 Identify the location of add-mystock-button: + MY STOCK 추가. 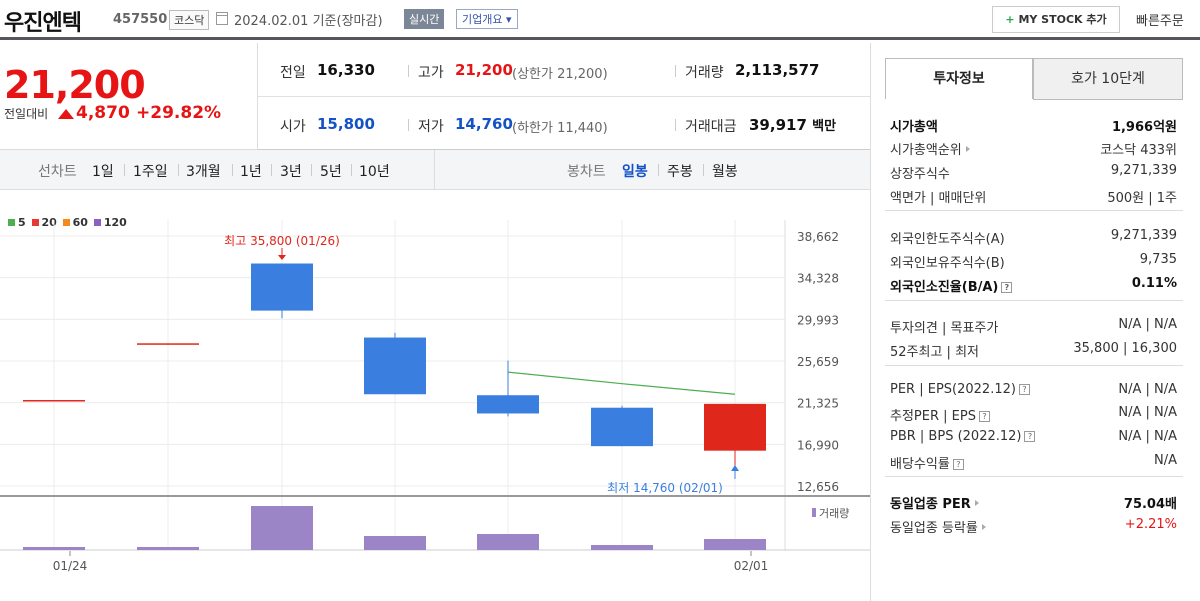
(1056, 19).